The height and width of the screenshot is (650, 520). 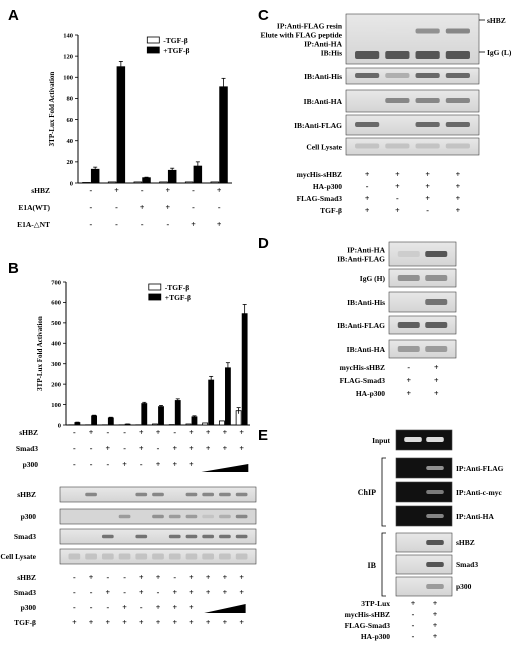 I want to click on y-tick-label: 60, so click(x=70, y=120).